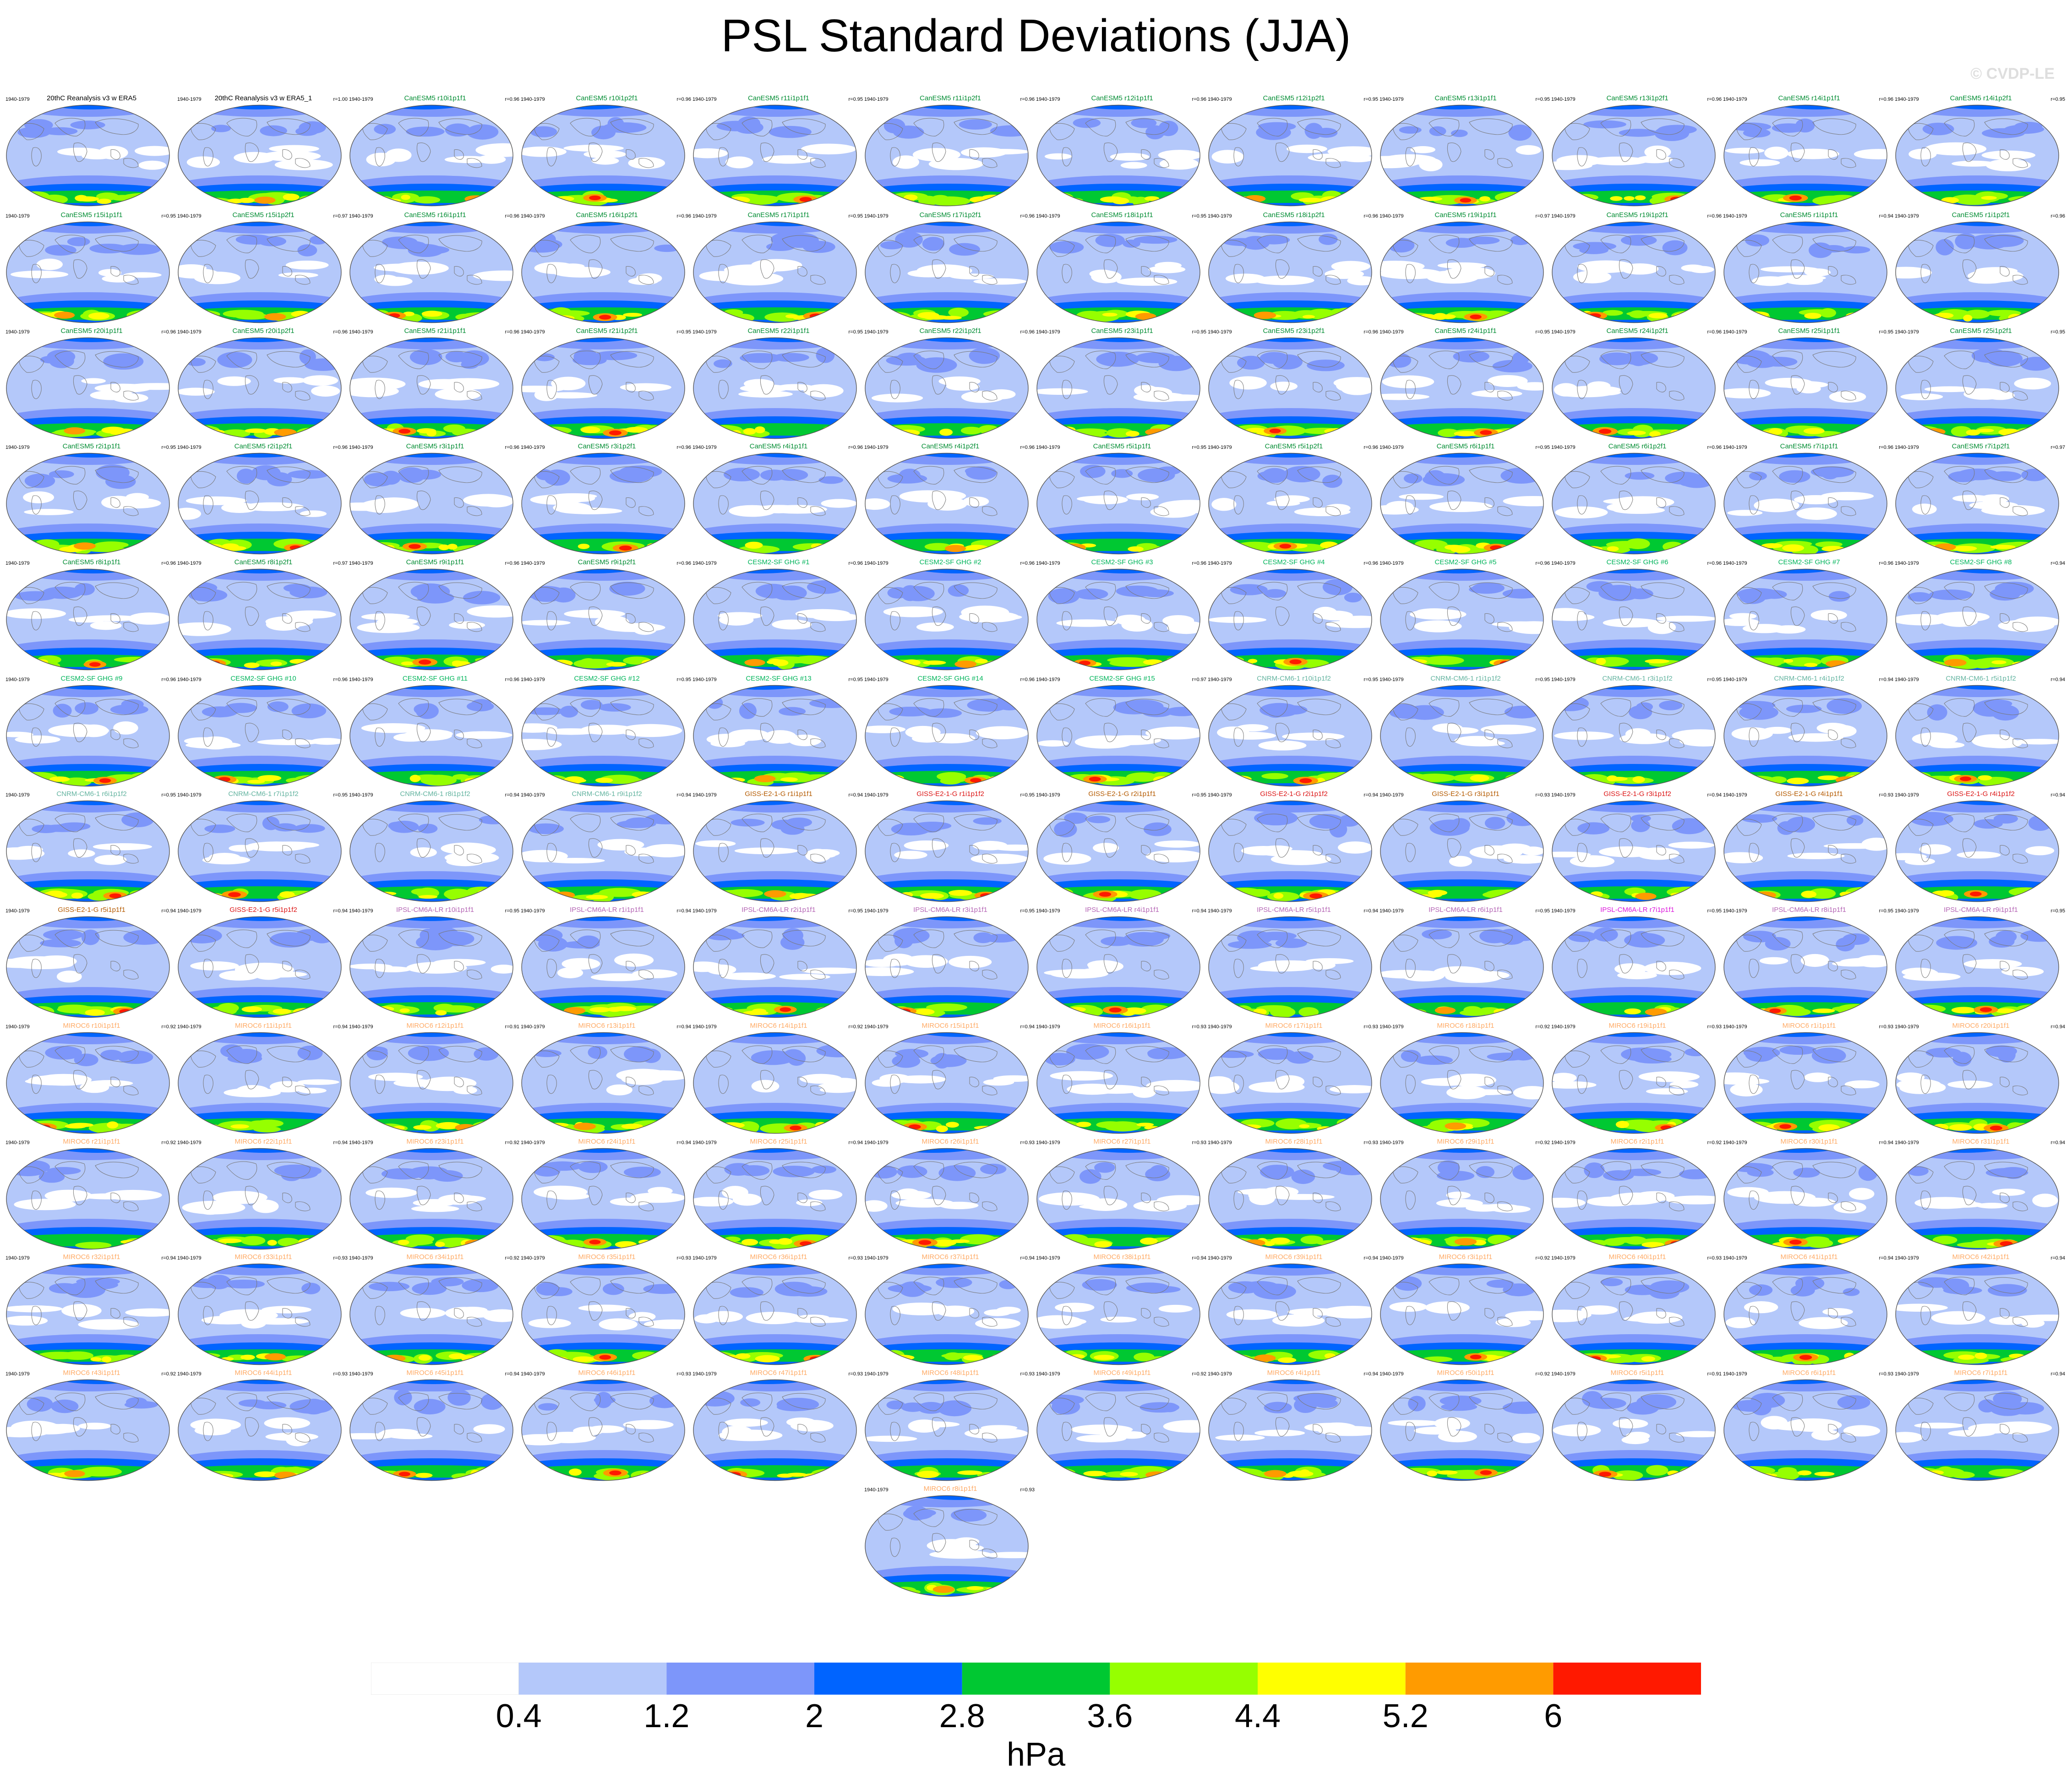  Describe the element at coordinates (607, 384) in the screenshot. I see `map-panel: 1940-1979 CanESM5 r21i1p2f1 r=0.95` at that location.